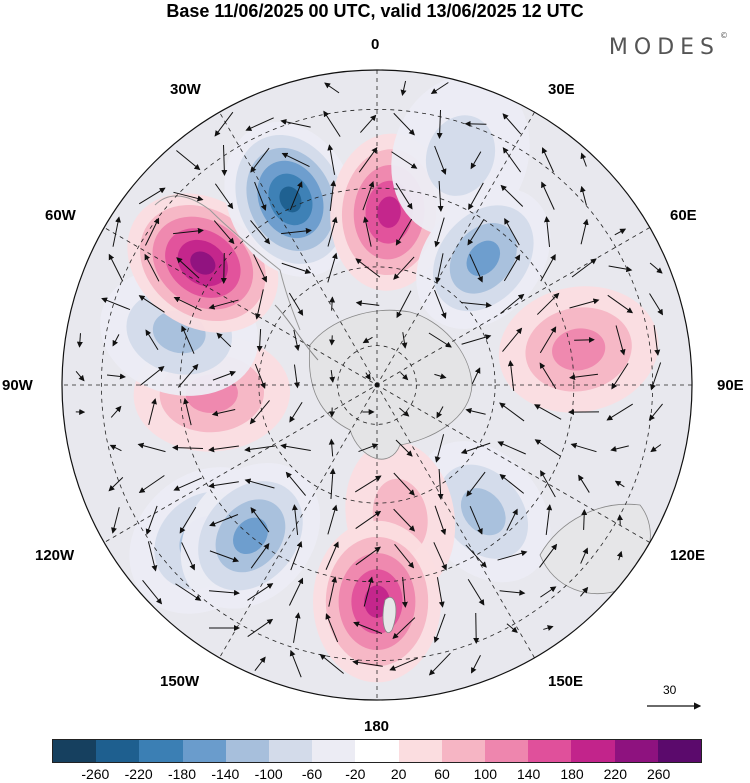 The image size is (750, 783). Describe the element at coordinates (60, 215) in the screenshot. I see `lon-label-60w: 60W` at that location.